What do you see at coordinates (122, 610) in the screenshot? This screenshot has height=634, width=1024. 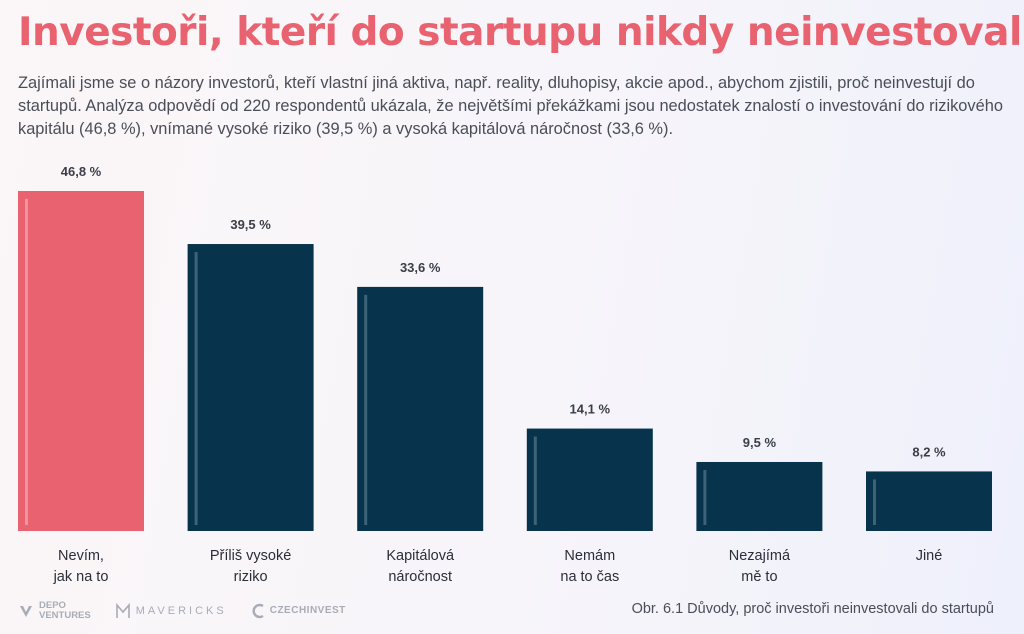 I see `mavericks-icon` at bounding box center [122, 610].